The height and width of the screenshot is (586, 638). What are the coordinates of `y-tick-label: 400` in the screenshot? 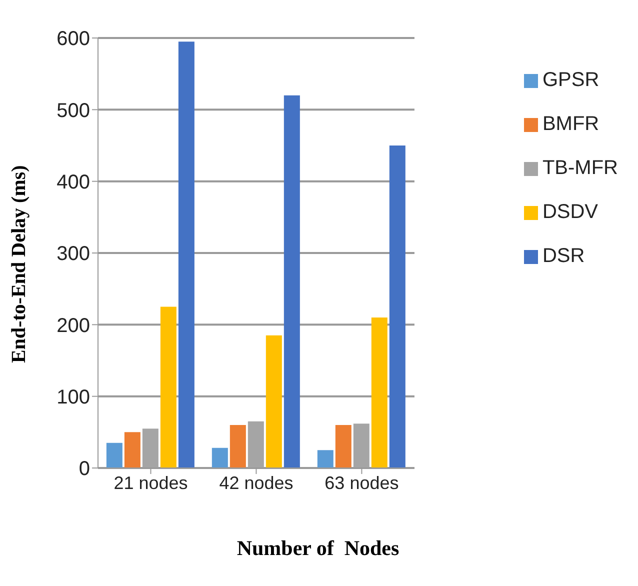 It's located at (73, 182).